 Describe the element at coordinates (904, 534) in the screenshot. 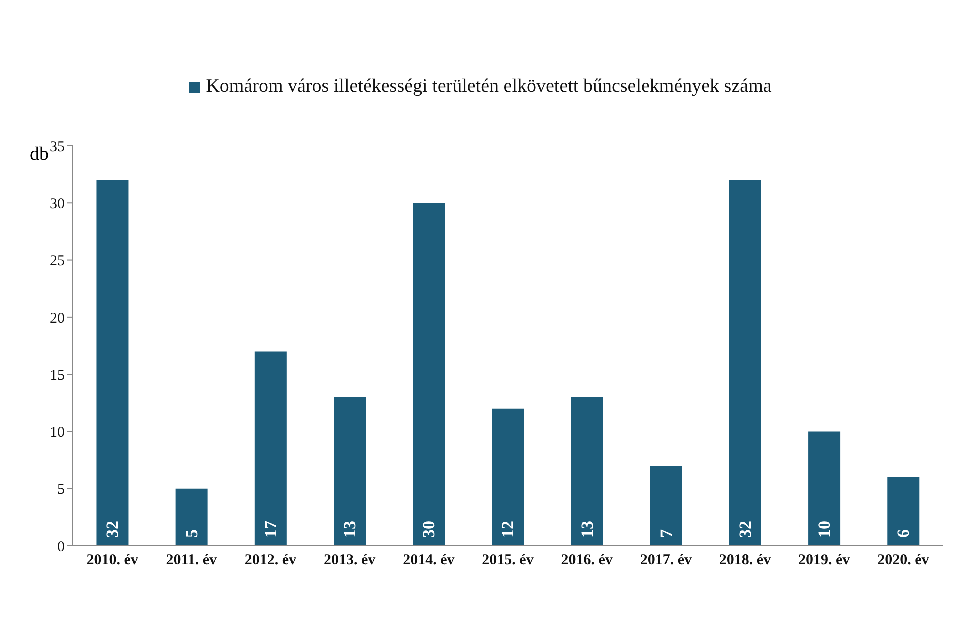

I see `data-label: 6` at that location.